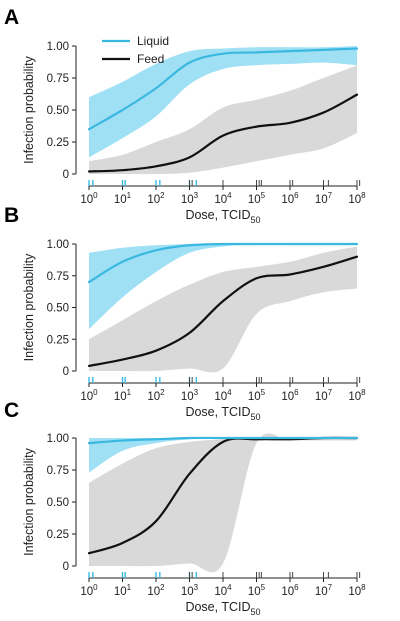 This screenshot has width=400, height=621. Describe the element at coordinates (11, 17) in the screenshot. I see `panel-label: A` at that location.